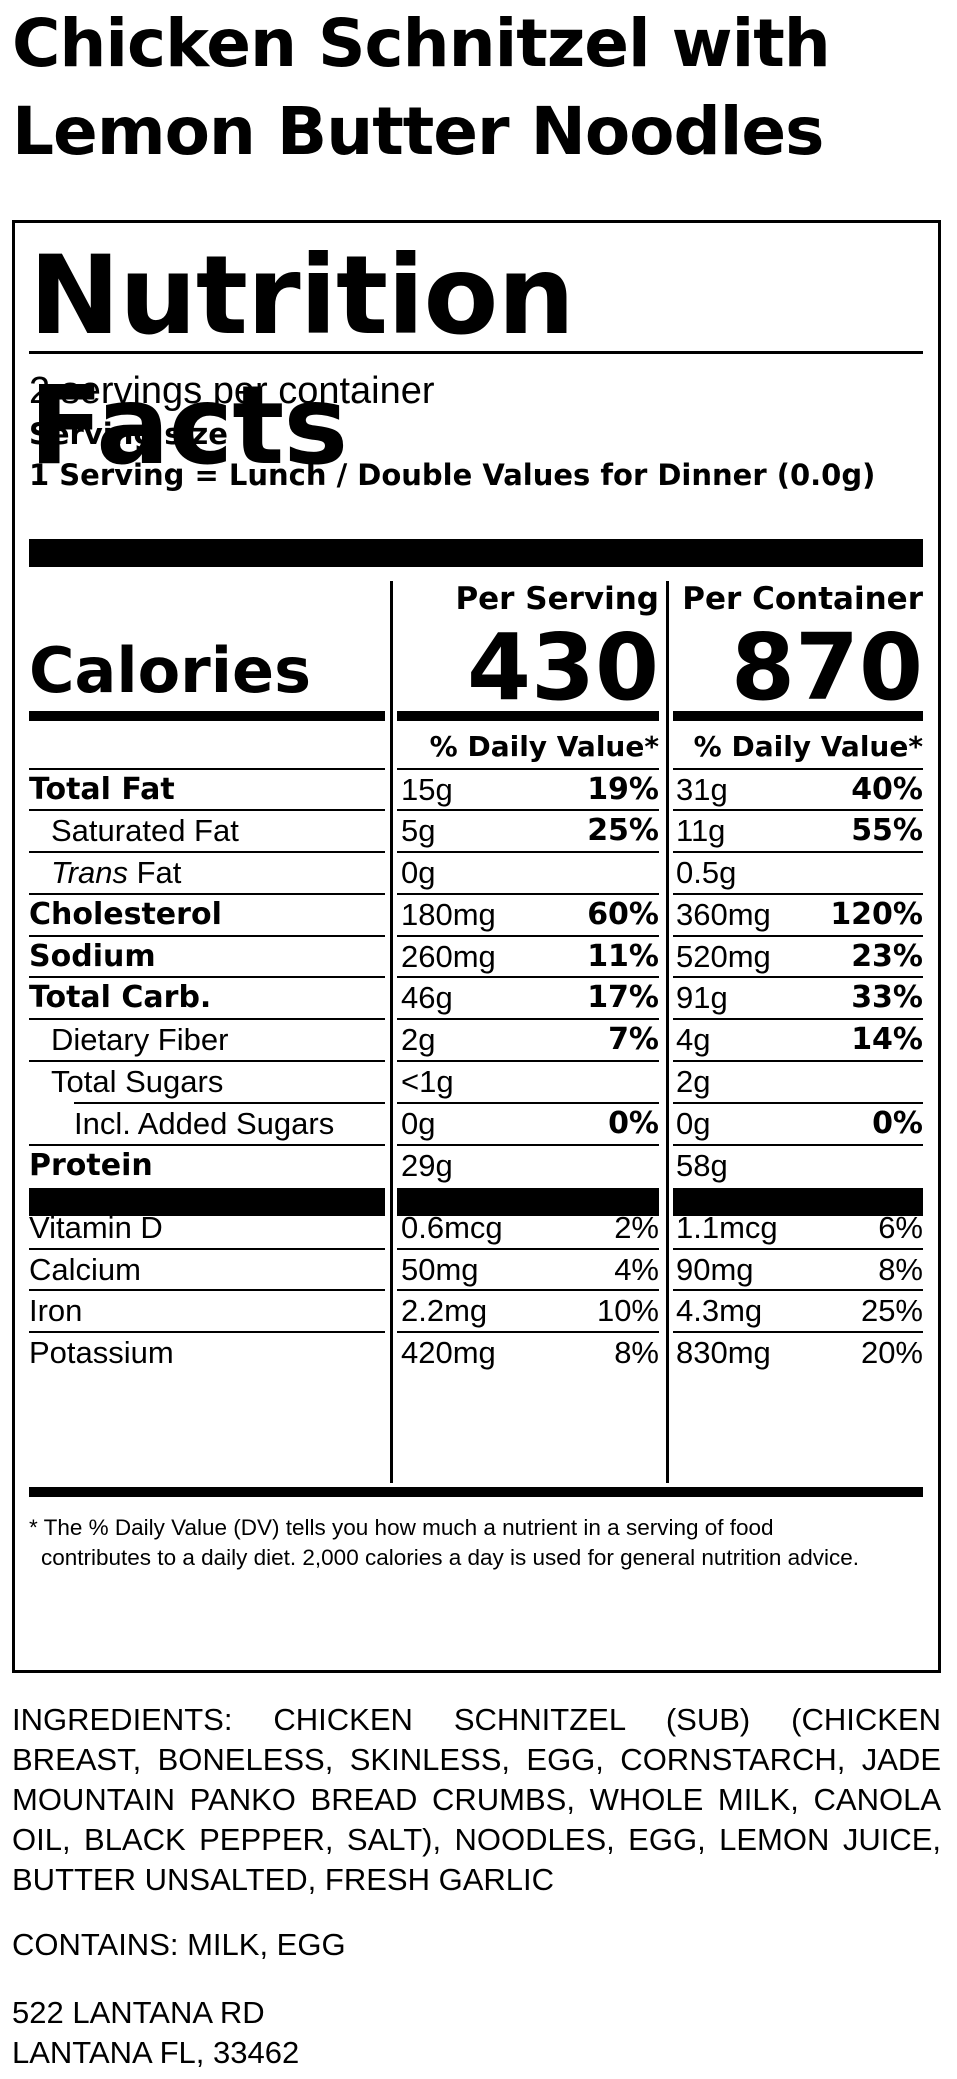  I want to click on per-container-amount: 4.3mg, so click(719, 1310).